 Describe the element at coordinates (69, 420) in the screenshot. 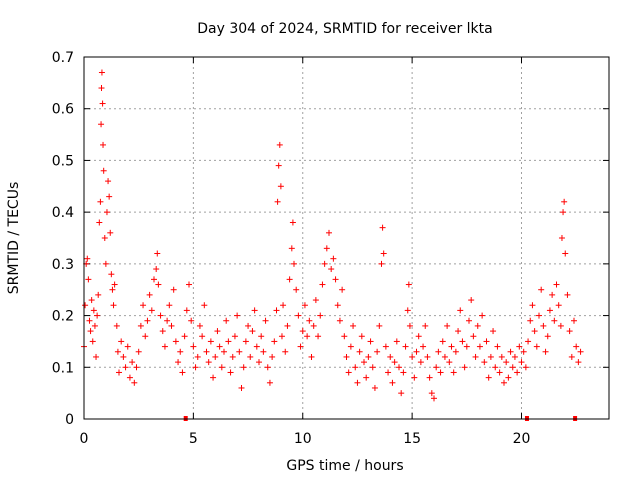

I see `y-tick-label: 0` at that location.